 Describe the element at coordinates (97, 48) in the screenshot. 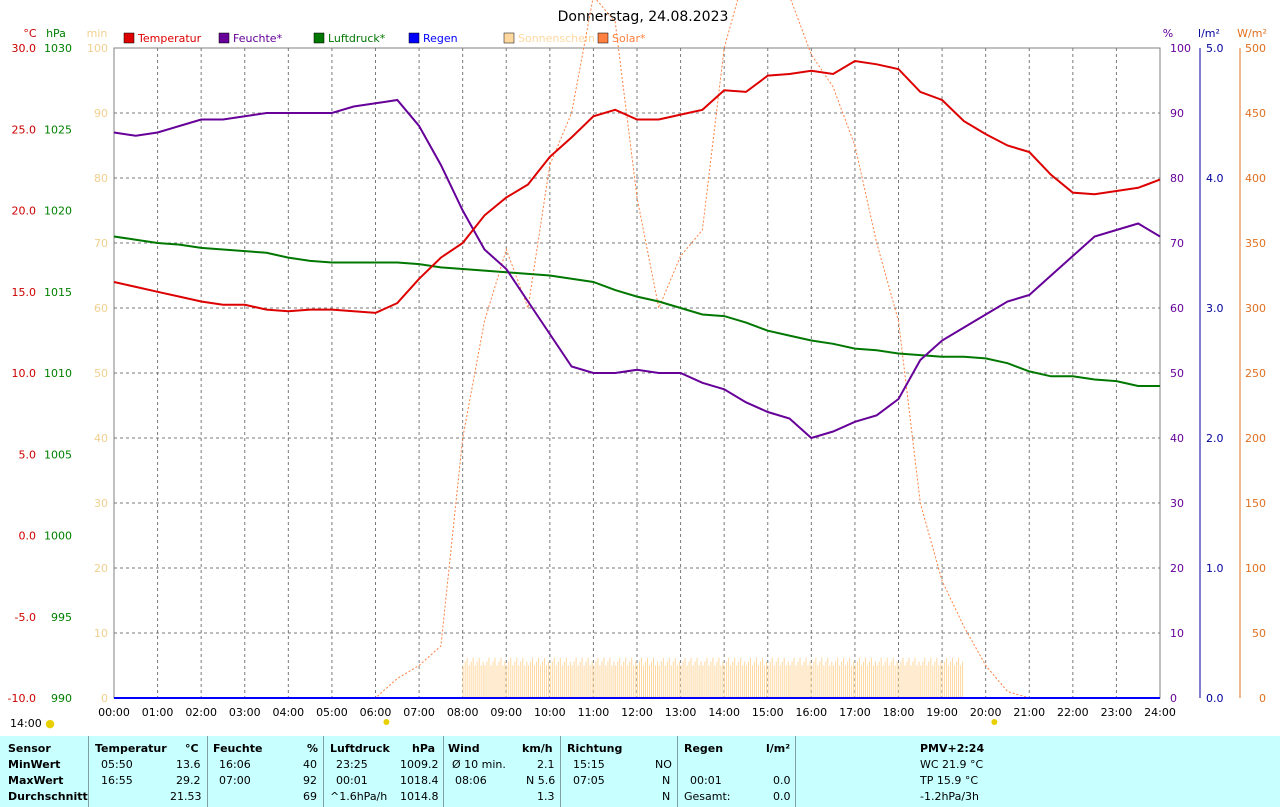

I see `tick-label-minutes: 100` at that location.